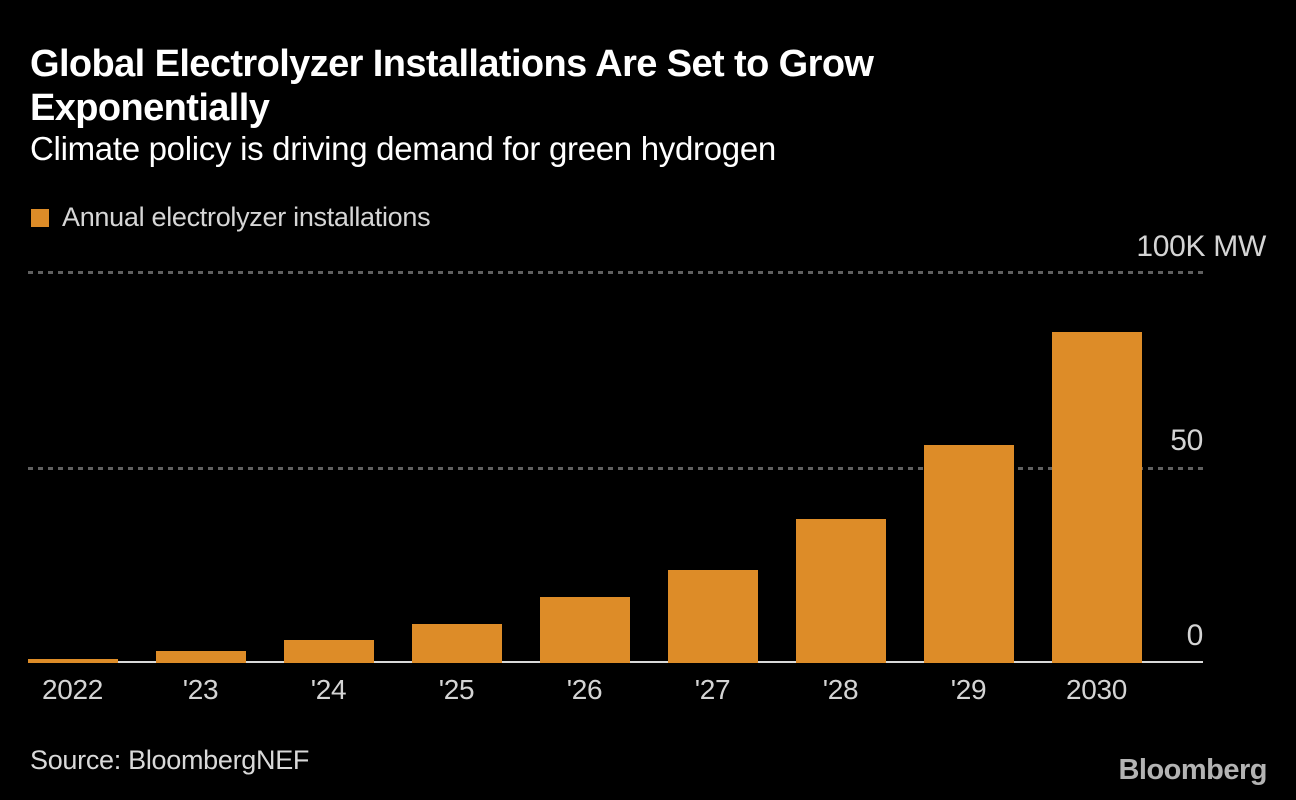 The width and height of the screenshot is (1296, 800). I want to click on y-axis-tick-50: 50, so click(1186, 440).